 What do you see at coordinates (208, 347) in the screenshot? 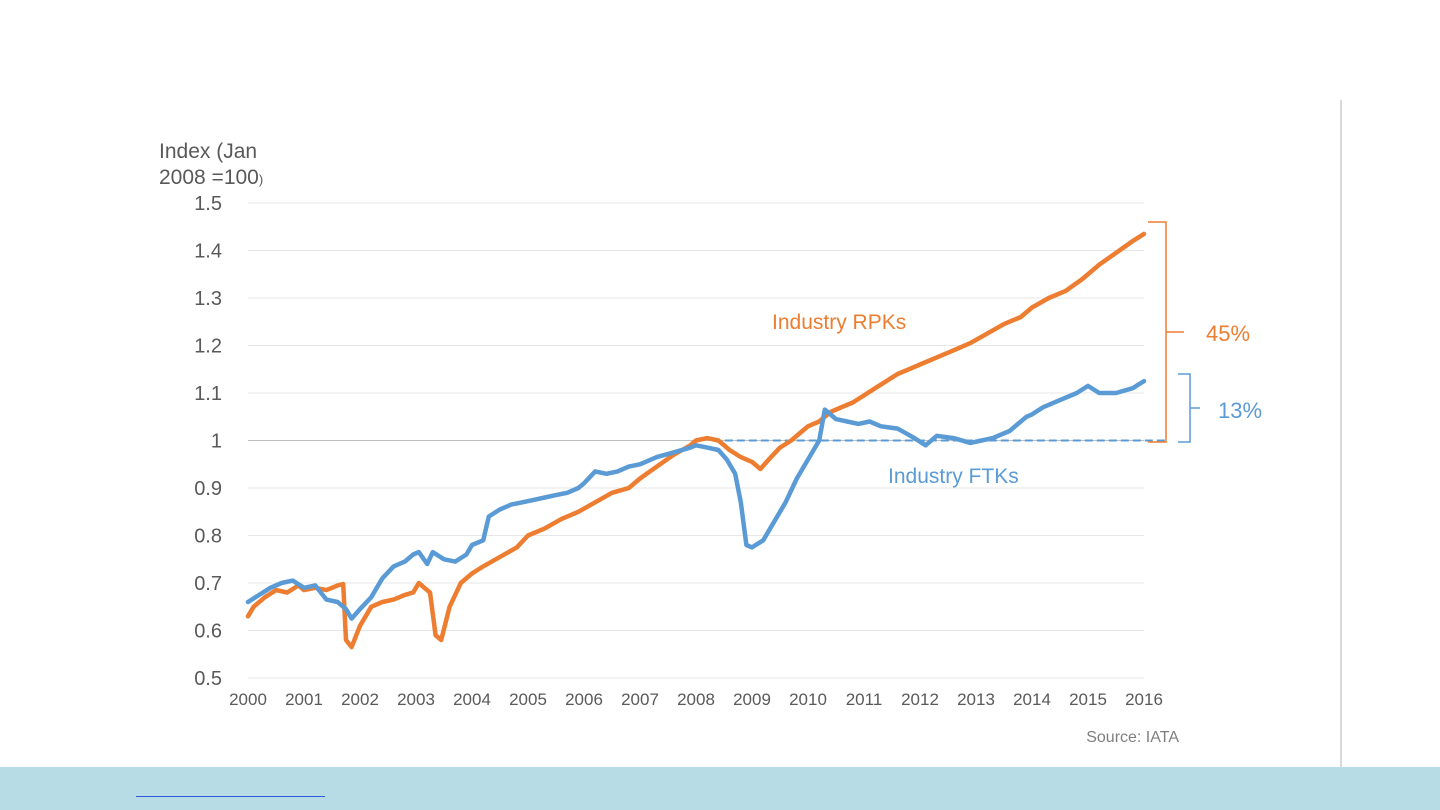
I see `y-tick-label: 1.2` at bounding box center [208, 347].